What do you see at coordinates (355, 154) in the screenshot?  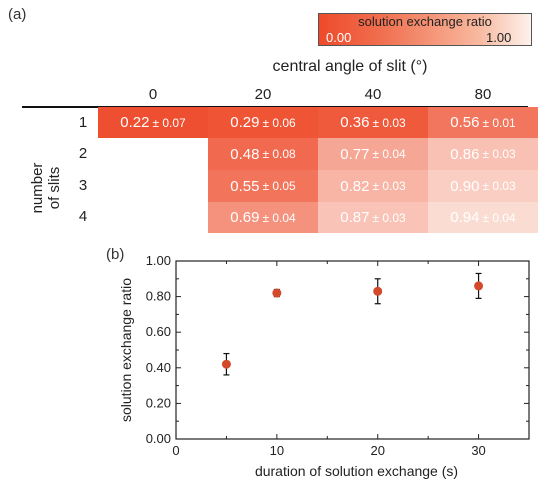 I see `cell-mean: 0.77` at bounding box center [355, 154].